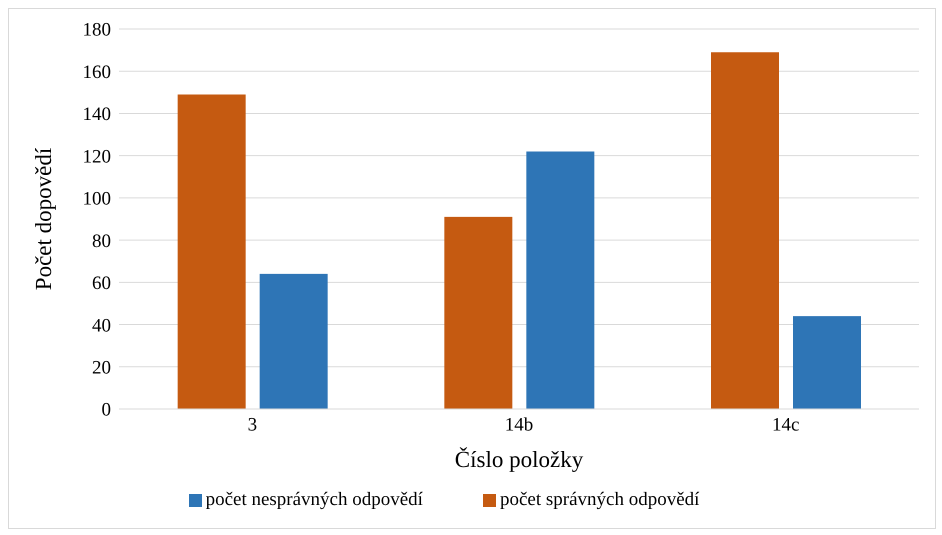  What do you see at coordinates (96, 157) in the screenshot?
I see `y-tick-label: 120` at bounding box center [96, 157].